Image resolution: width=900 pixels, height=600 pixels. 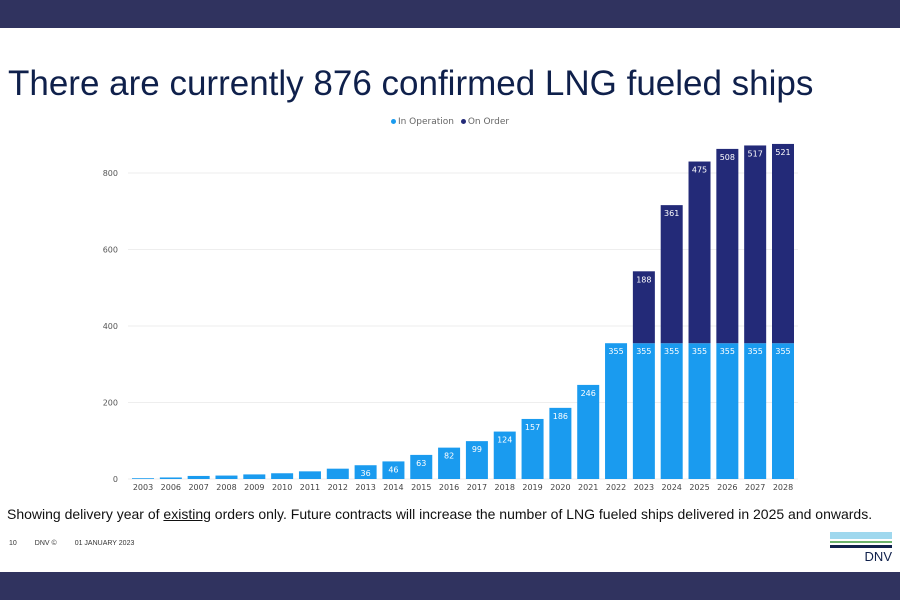 I want to click on x-tick-label: 2025, so click(x=699, y=487).